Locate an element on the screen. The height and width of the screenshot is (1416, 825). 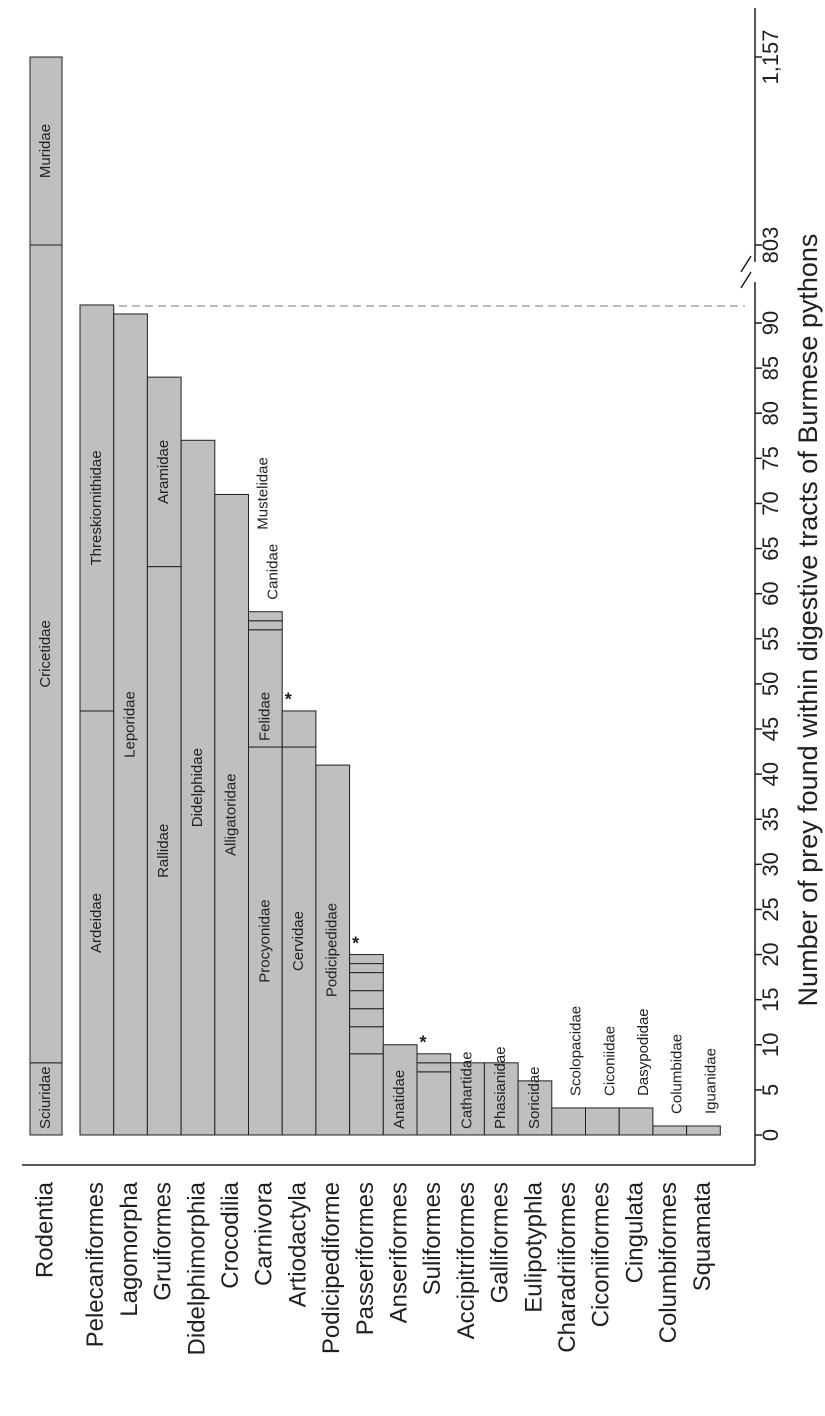
category-label: Accipitriformes is located at coordinates (466, 1260).